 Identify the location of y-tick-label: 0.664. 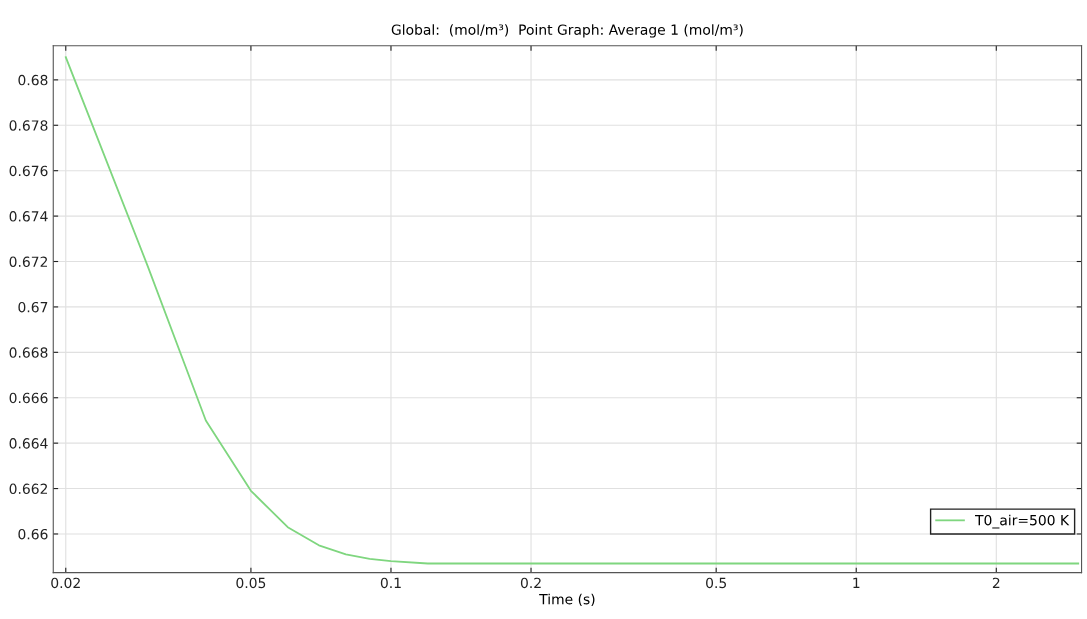
(28, 443).